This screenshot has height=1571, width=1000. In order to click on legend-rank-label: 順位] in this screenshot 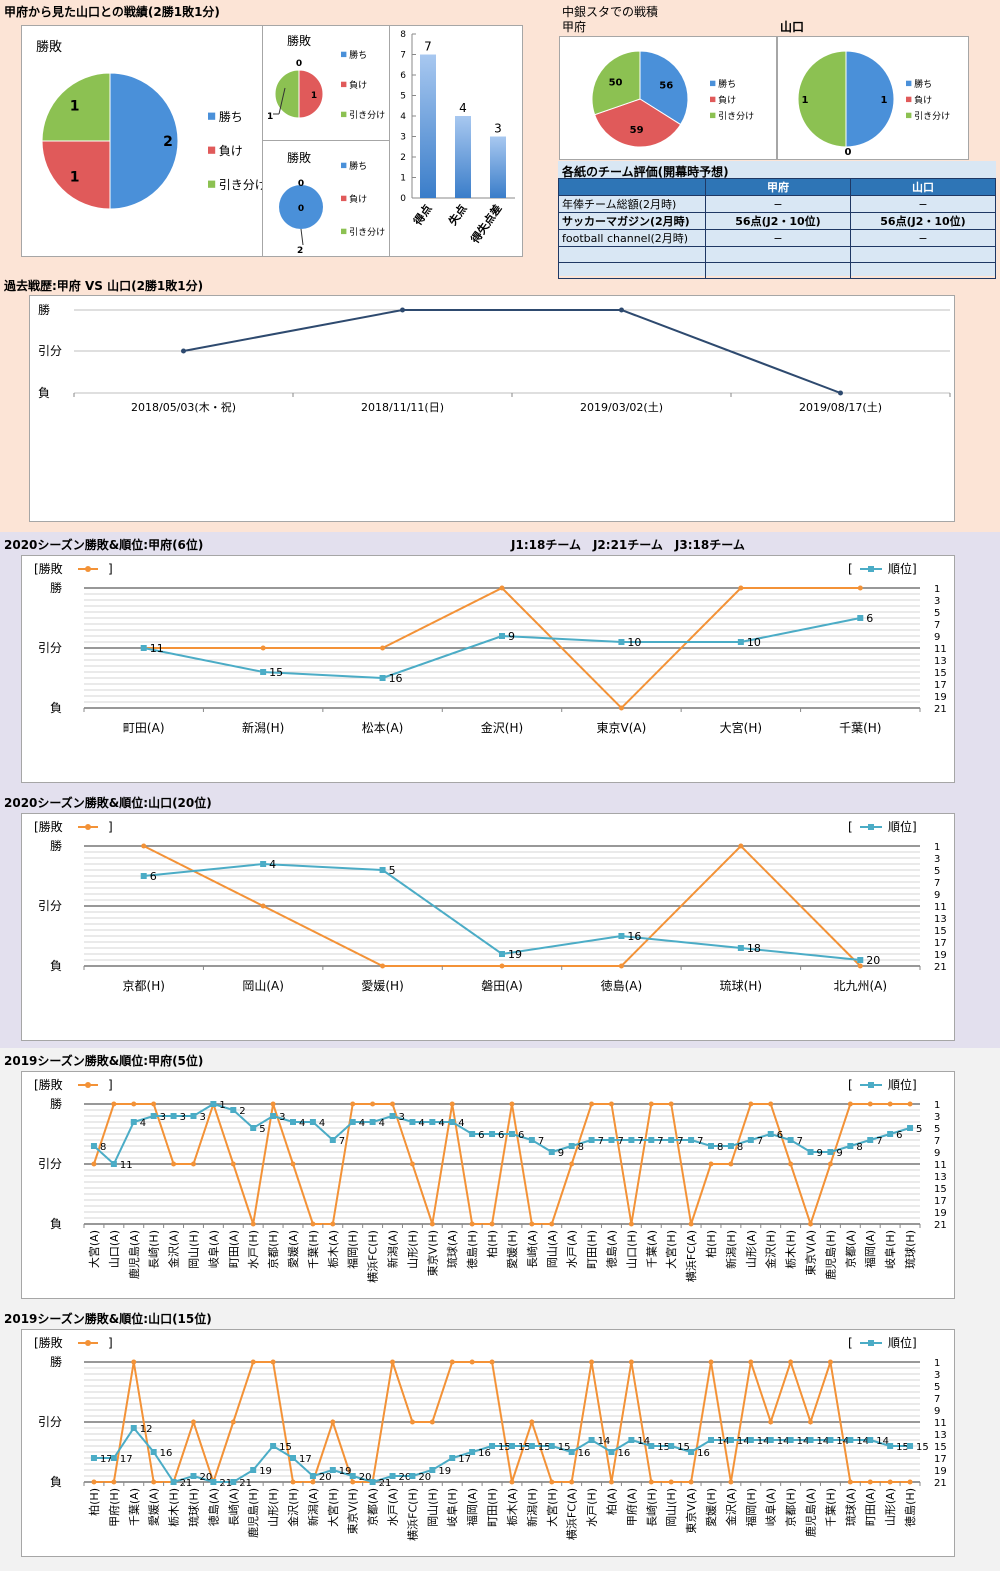, I will do `click(902, 826)`.